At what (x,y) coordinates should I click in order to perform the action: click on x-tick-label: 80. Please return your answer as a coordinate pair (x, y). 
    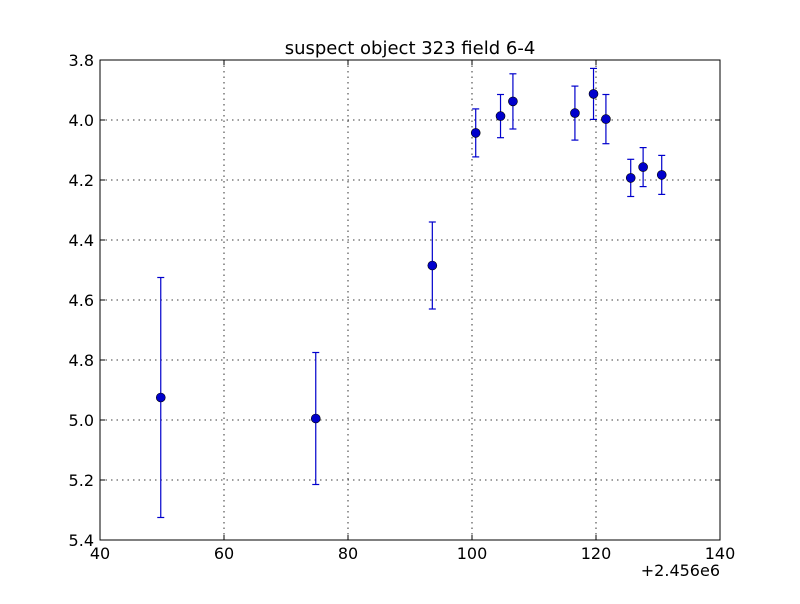
    Looking at the image, I should click on (348, 553).